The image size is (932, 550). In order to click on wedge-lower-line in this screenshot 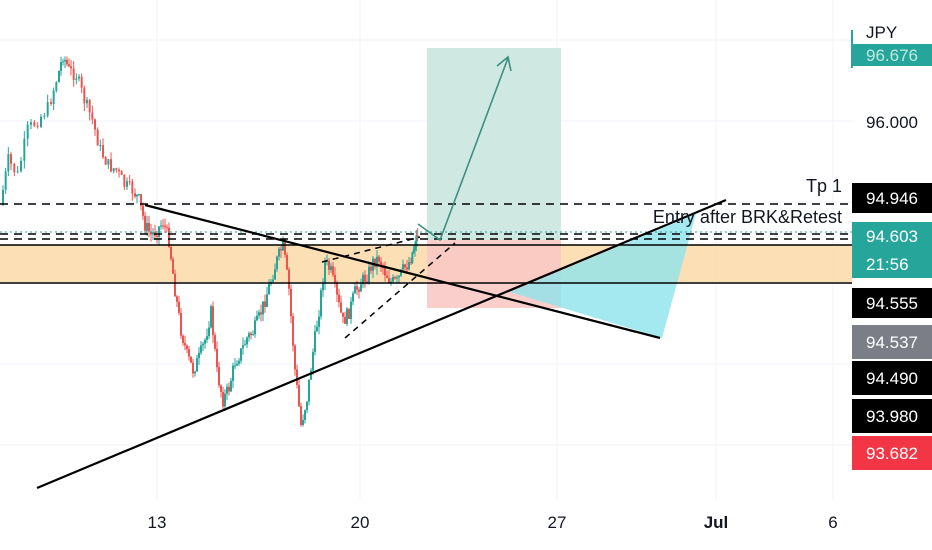, I will do `click(400, 290)`.